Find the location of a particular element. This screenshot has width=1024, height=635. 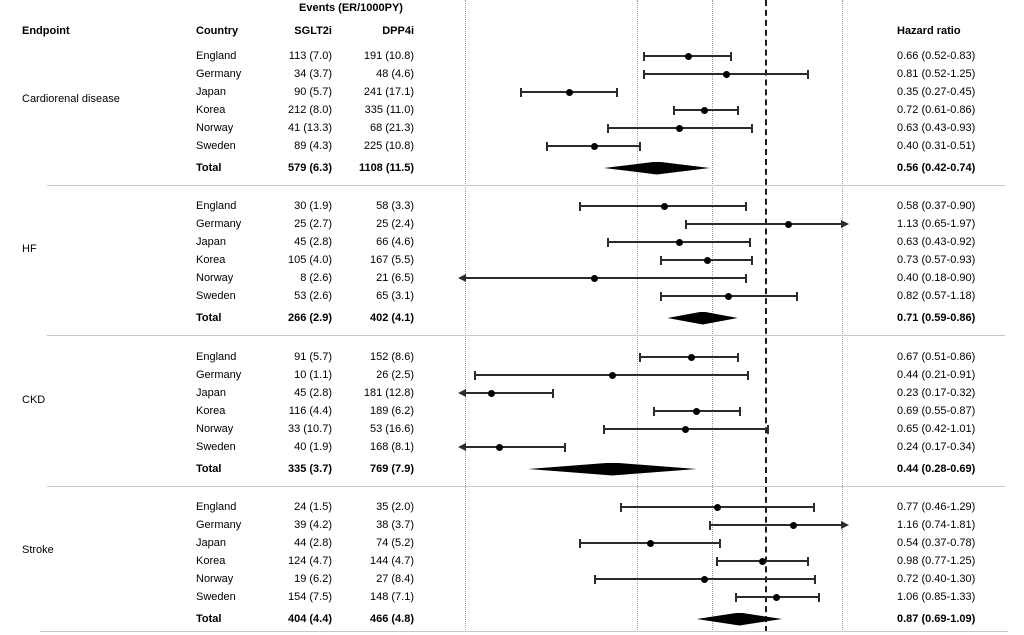

arrow-right-icon is located at coordinates (844, 525).